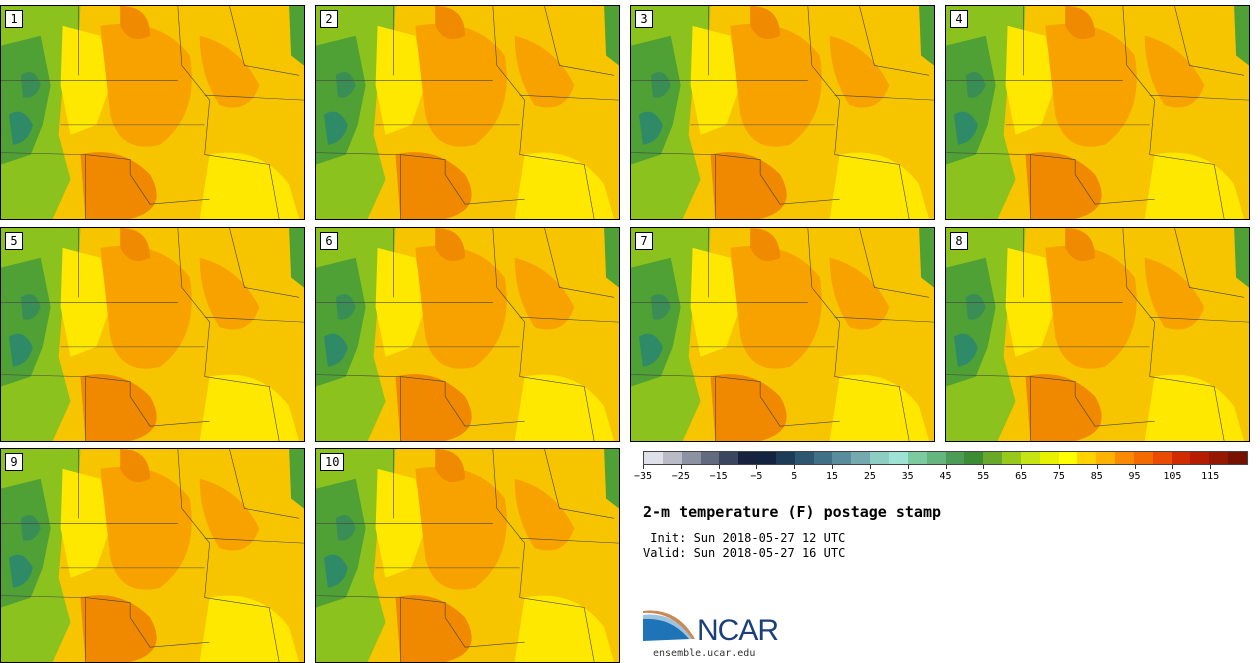  I want to click on temperature-colorbar, so click(945, 458).